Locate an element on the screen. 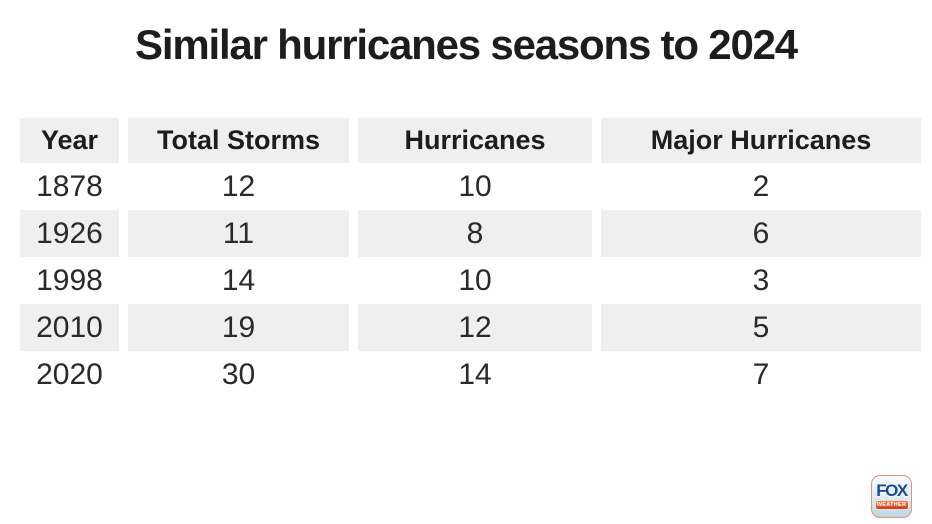 The width and height of the screenshot is (932, 524). table-cell-total-storms-2020: 30 is located at coordinates (238, 374).